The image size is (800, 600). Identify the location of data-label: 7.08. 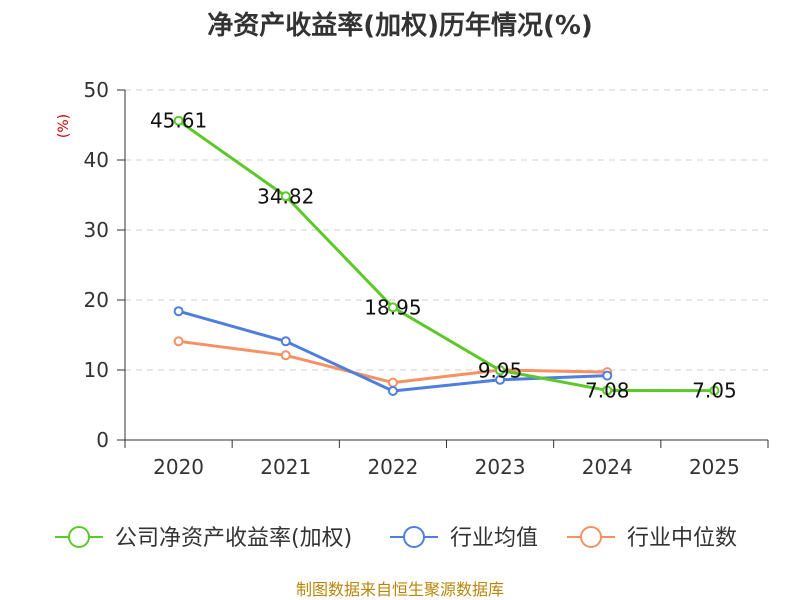
(607, 390).